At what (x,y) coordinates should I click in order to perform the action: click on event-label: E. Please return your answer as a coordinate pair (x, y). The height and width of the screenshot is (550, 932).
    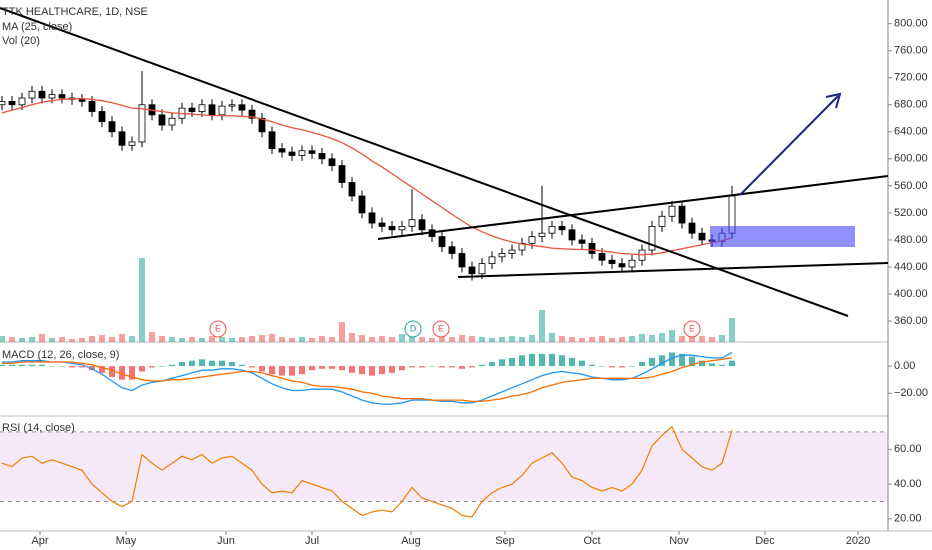
    Looking at the image, I should click on (692, 328).